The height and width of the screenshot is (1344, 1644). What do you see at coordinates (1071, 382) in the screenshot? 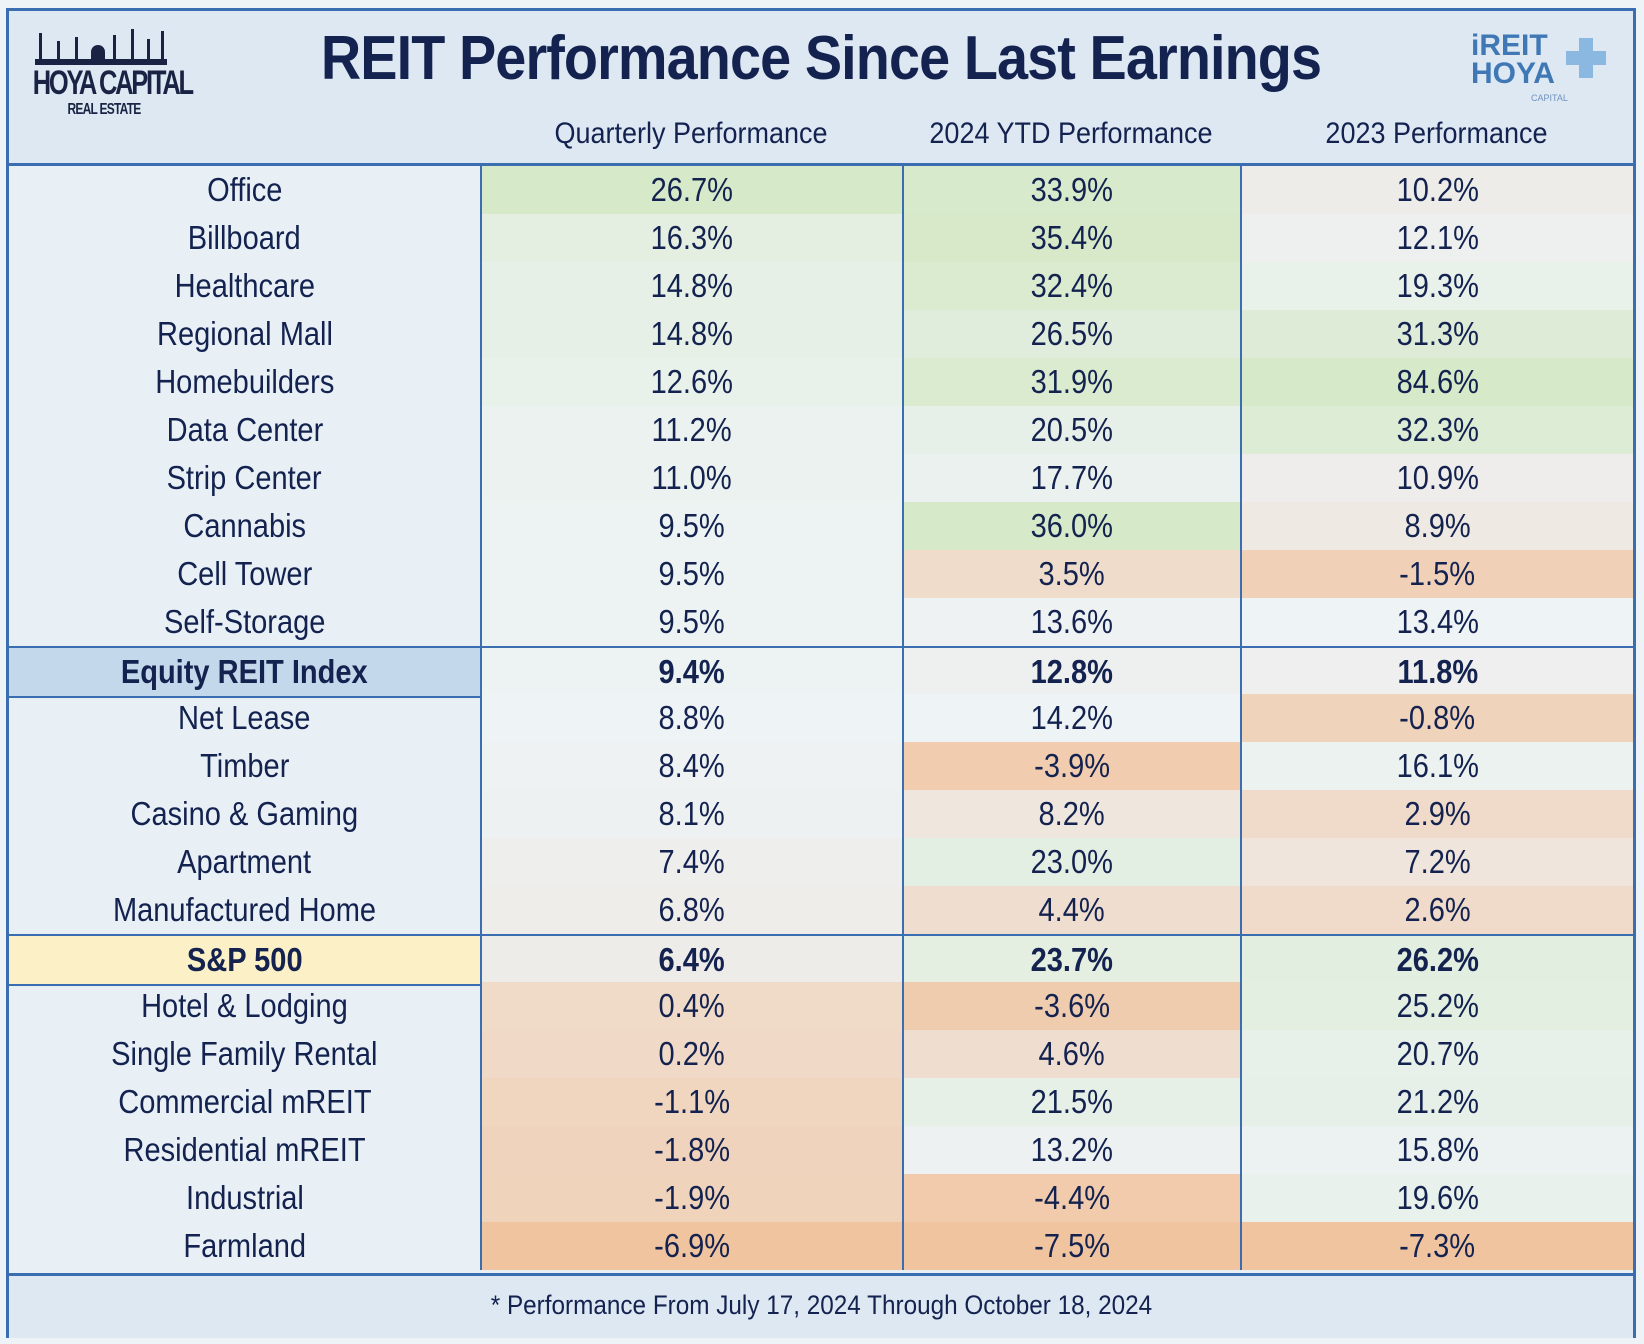
I see `cell-ytd: 31.9%` at bounding box center [1071, 382].